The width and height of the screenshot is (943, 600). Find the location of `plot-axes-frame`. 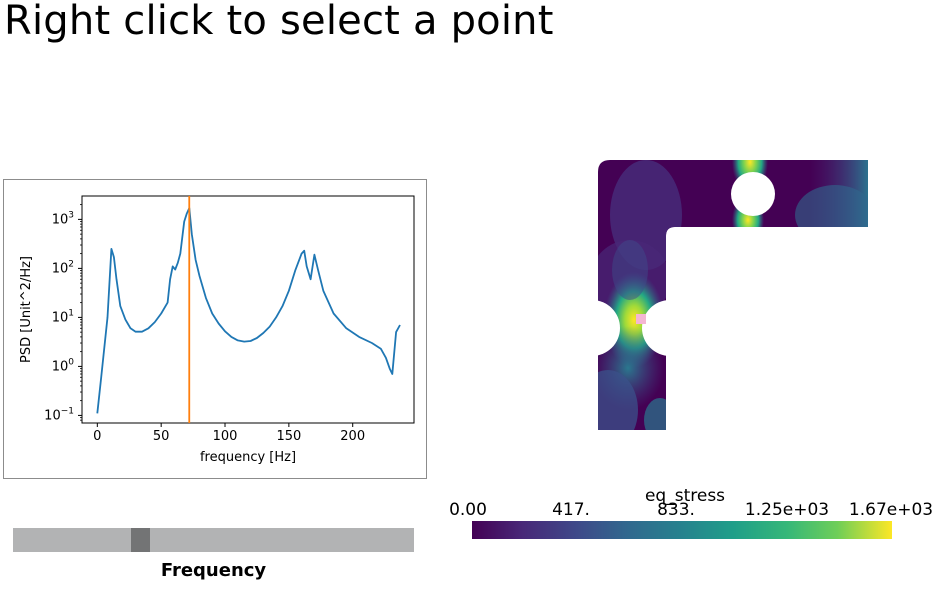

plot-axes-frame is located at coordinates (248, 309).